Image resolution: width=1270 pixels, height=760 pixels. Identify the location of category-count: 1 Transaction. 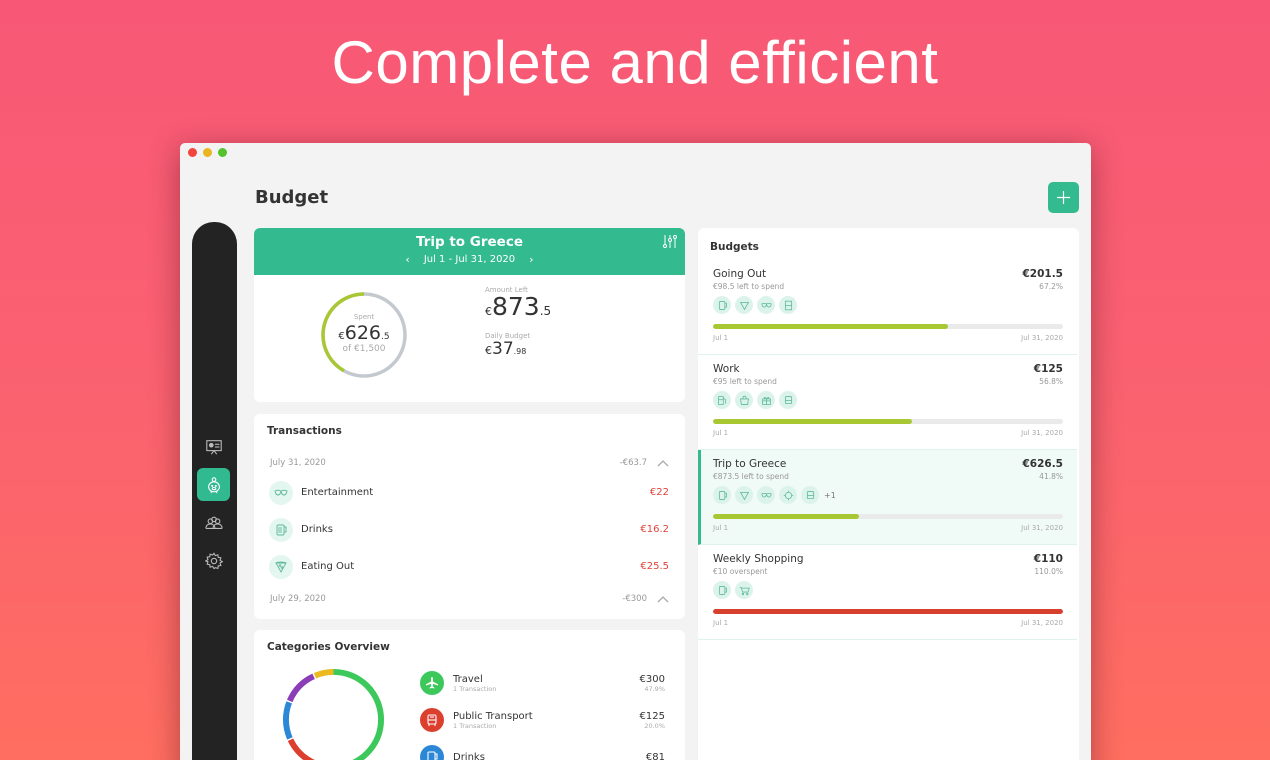
(475, 688).